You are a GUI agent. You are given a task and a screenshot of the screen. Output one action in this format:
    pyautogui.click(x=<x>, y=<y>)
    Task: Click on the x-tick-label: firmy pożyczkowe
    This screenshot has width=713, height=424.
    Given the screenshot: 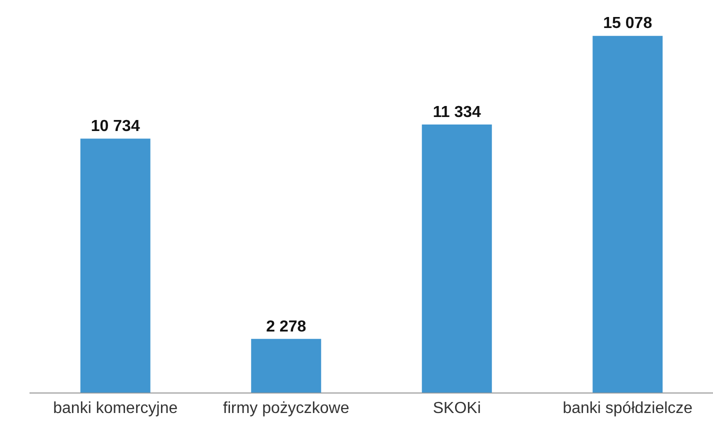 What is the action you would take?
    pyautogui.click(x=286, y=408)
    